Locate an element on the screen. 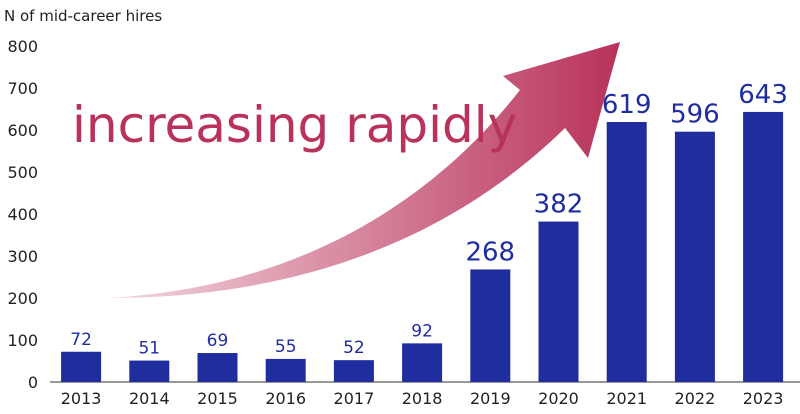  x-tick-label-2018: 2018 is located at coordinates (422, 398).